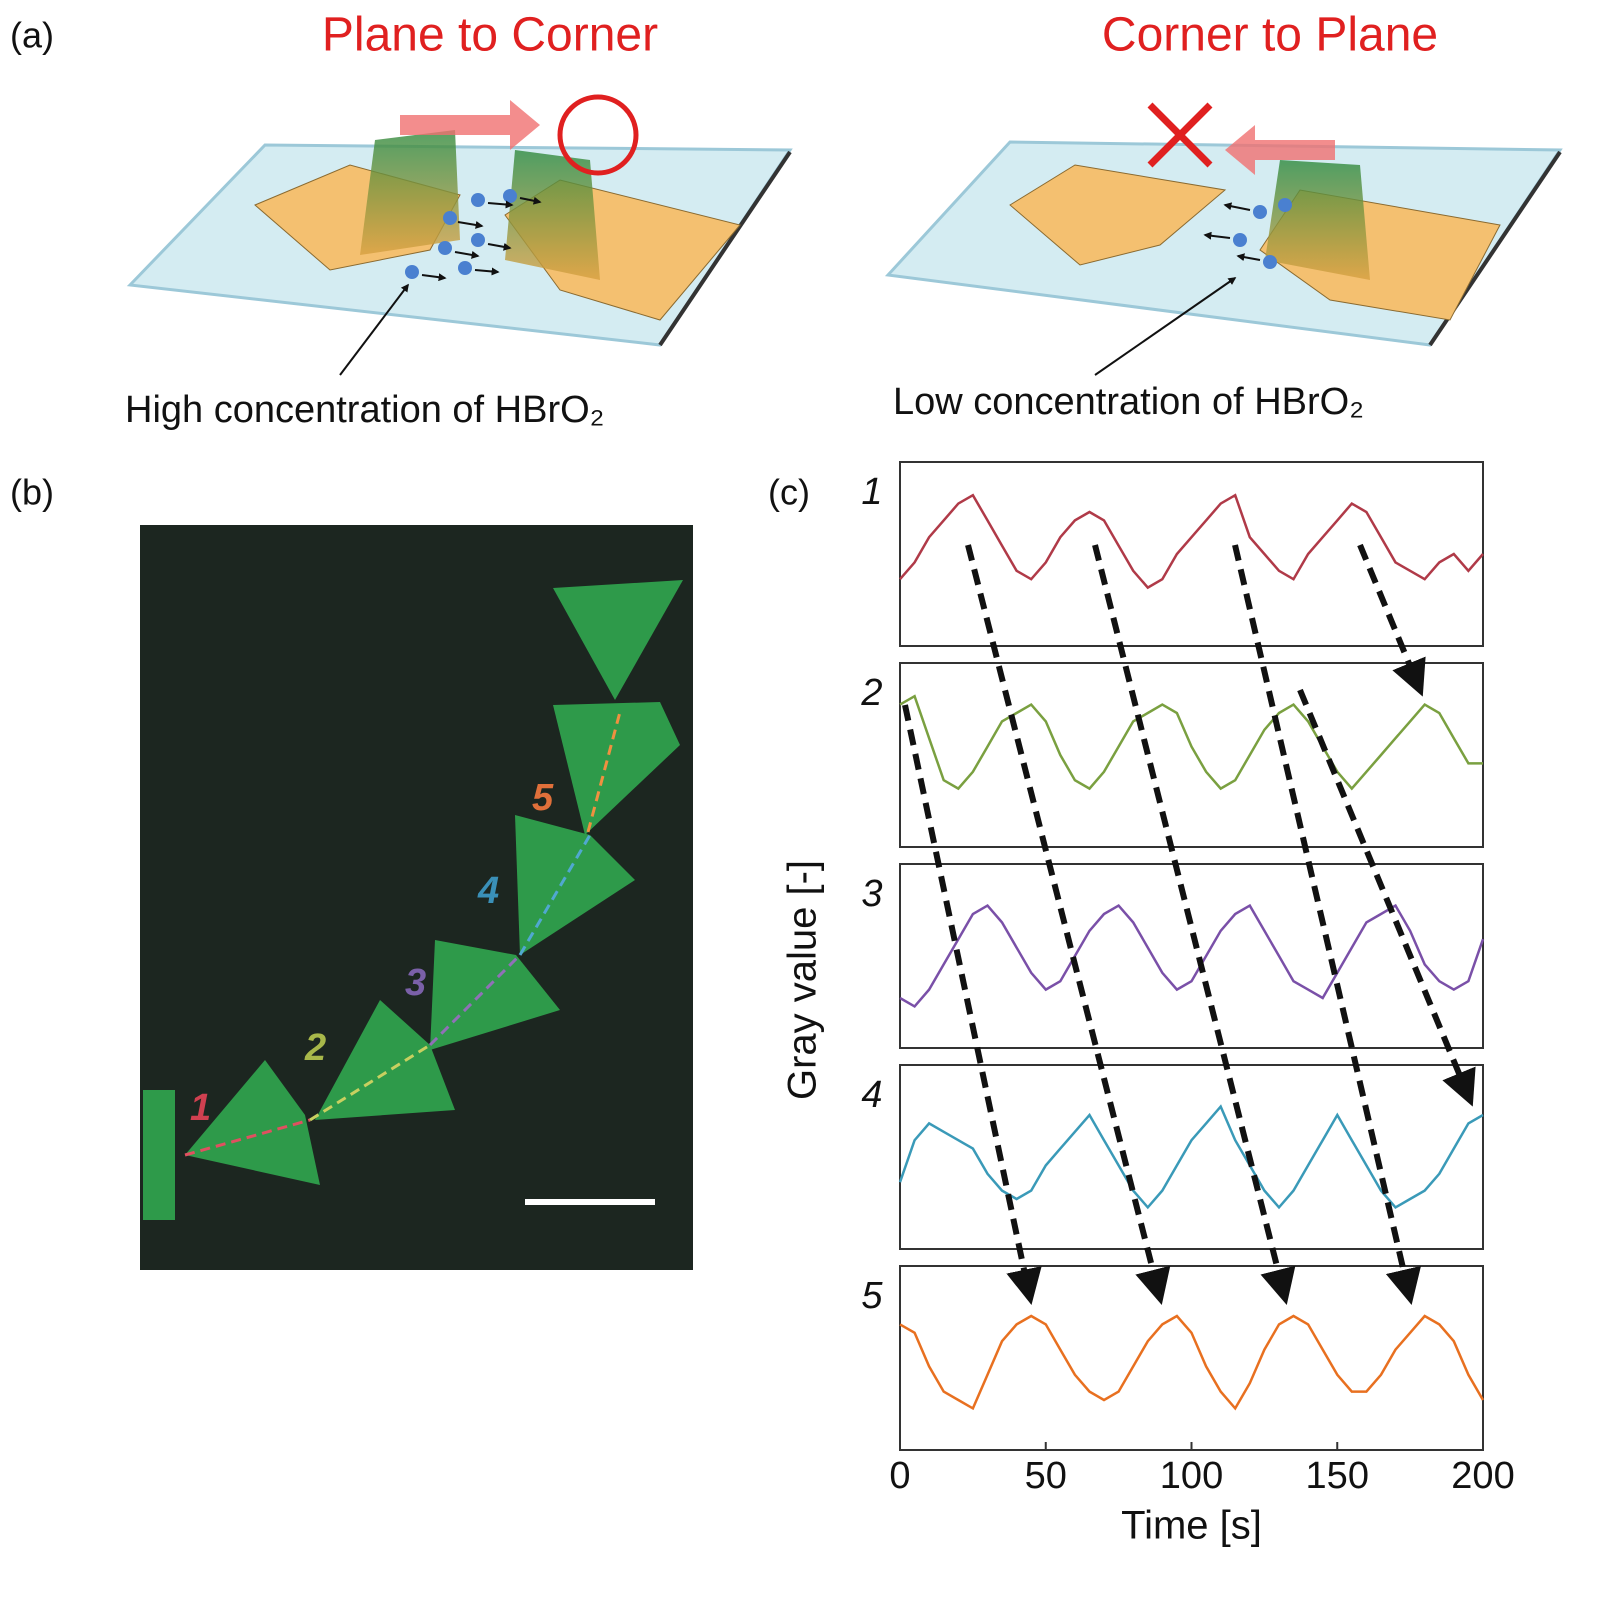 This screenshot has width=1600, height=1620. Describe the element at coordinates (1337, 1476) in the screenshot. I see `x-tick-label: 150` at that location.